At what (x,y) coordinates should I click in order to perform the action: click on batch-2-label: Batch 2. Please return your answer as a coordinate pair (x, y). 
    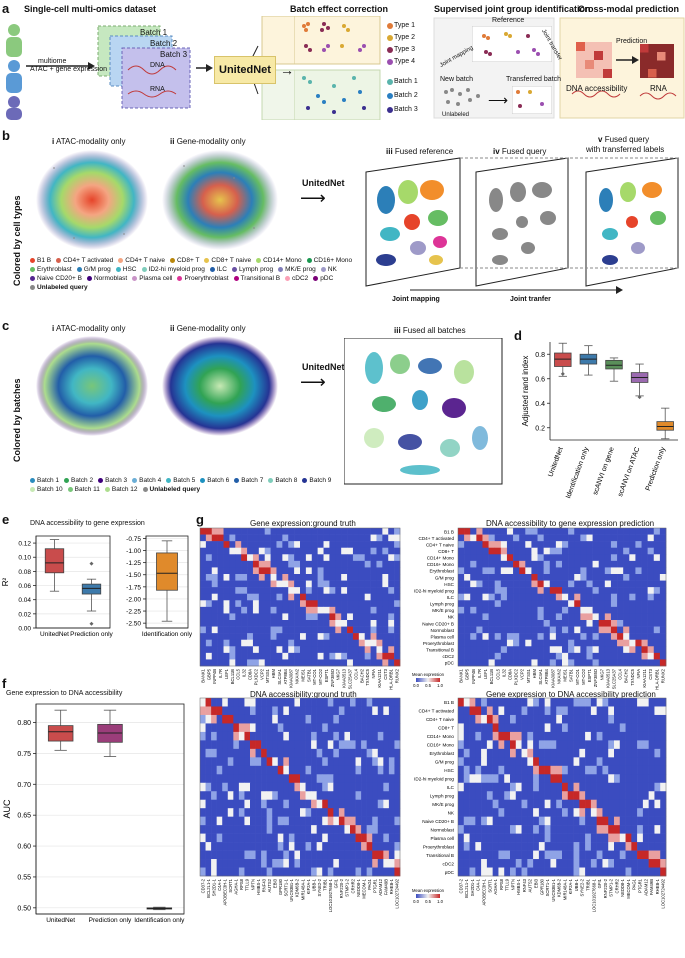
    Looking at the image, I should click on (164, 43).